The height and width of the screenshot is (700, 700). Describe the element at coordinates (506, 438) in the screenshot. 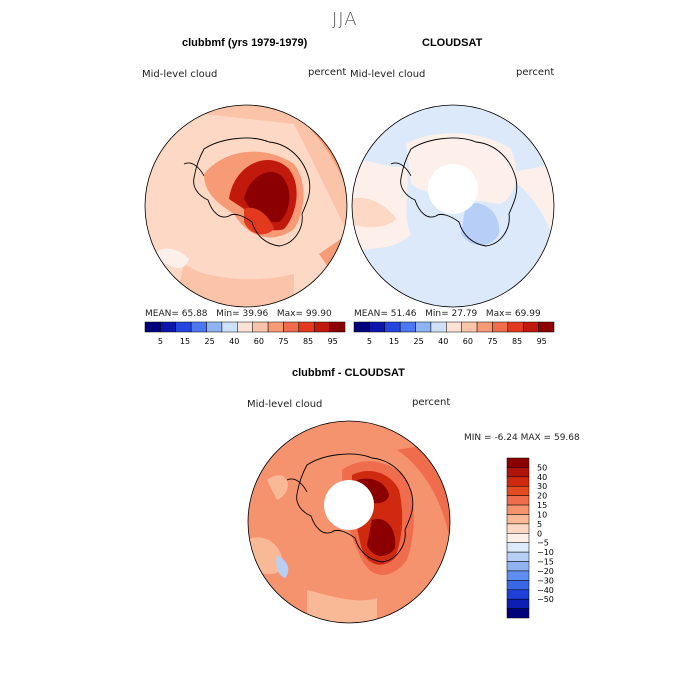

I see `panel3-min-value: -6.24` at that location.